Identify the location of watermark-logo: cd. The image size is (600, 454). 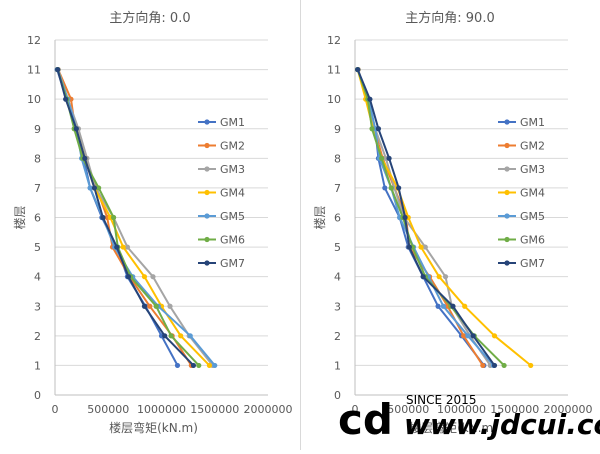
(365, 419).